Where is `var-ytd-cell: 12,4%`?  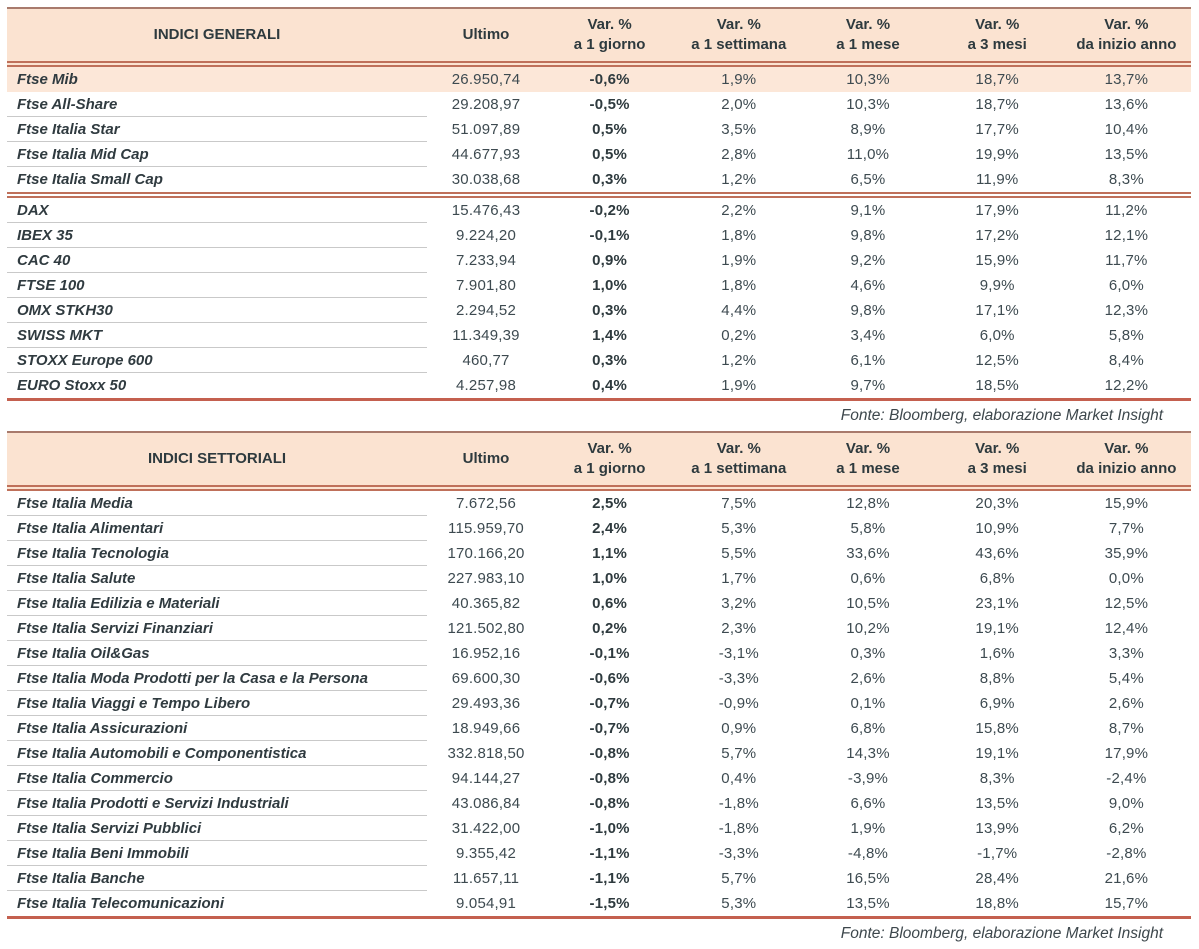 var-ytd-cell: 12,4% is located at coordinates (1126, 628).